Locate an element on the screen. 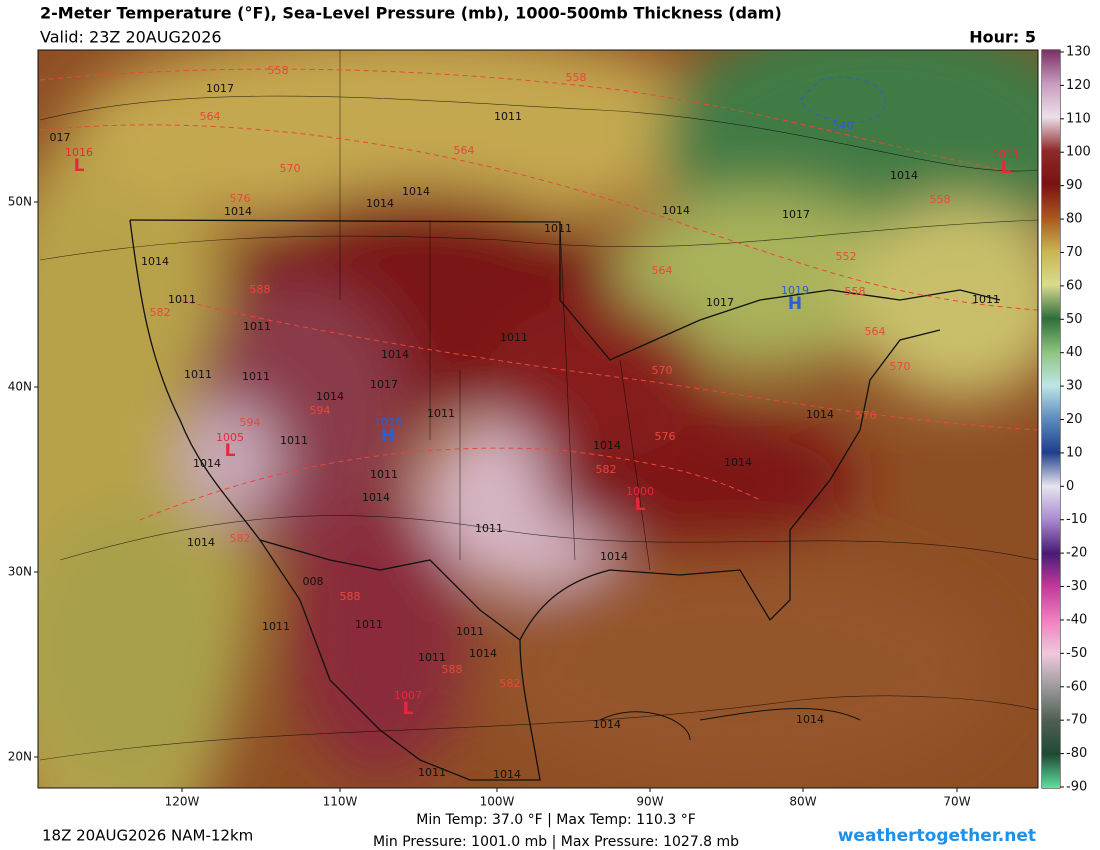 This screenshot has width=1100, height=850. colorbar-label: 10 is located at coordinates (1074, 452).